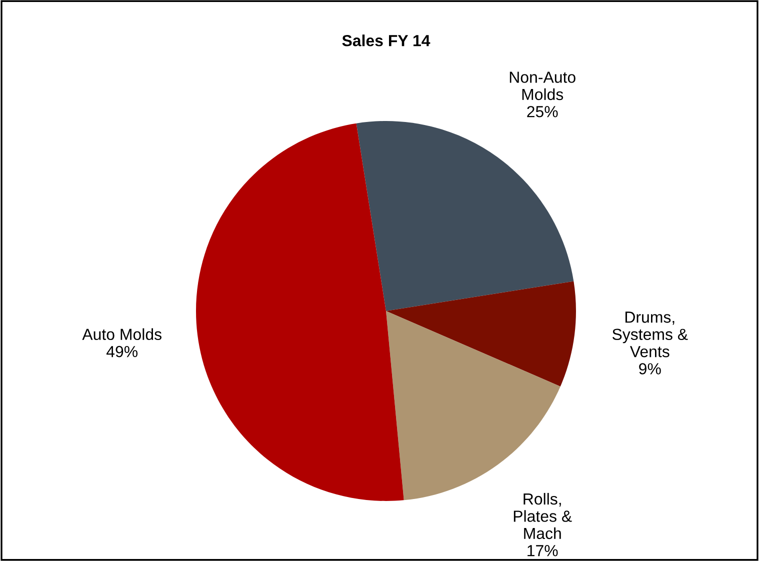 The width and height of the screenshot is (759, 561). What do you see at coordinates (543, 86) in the screenshot?
I see `slice-label: Non-Auto Molds` at bounding box center [543, 86].